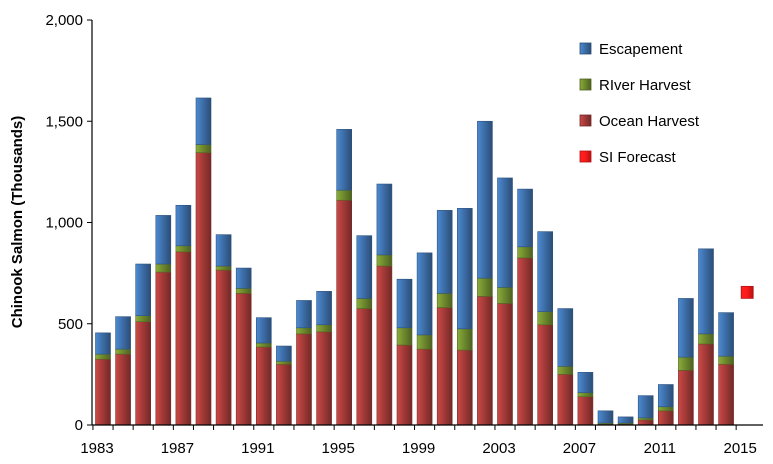 The image size is (773, 464). What do you see at coordinates (223, 268) in the screenshot?
I see `bar-river-harvest-1989` at bounding box center [223, 268].